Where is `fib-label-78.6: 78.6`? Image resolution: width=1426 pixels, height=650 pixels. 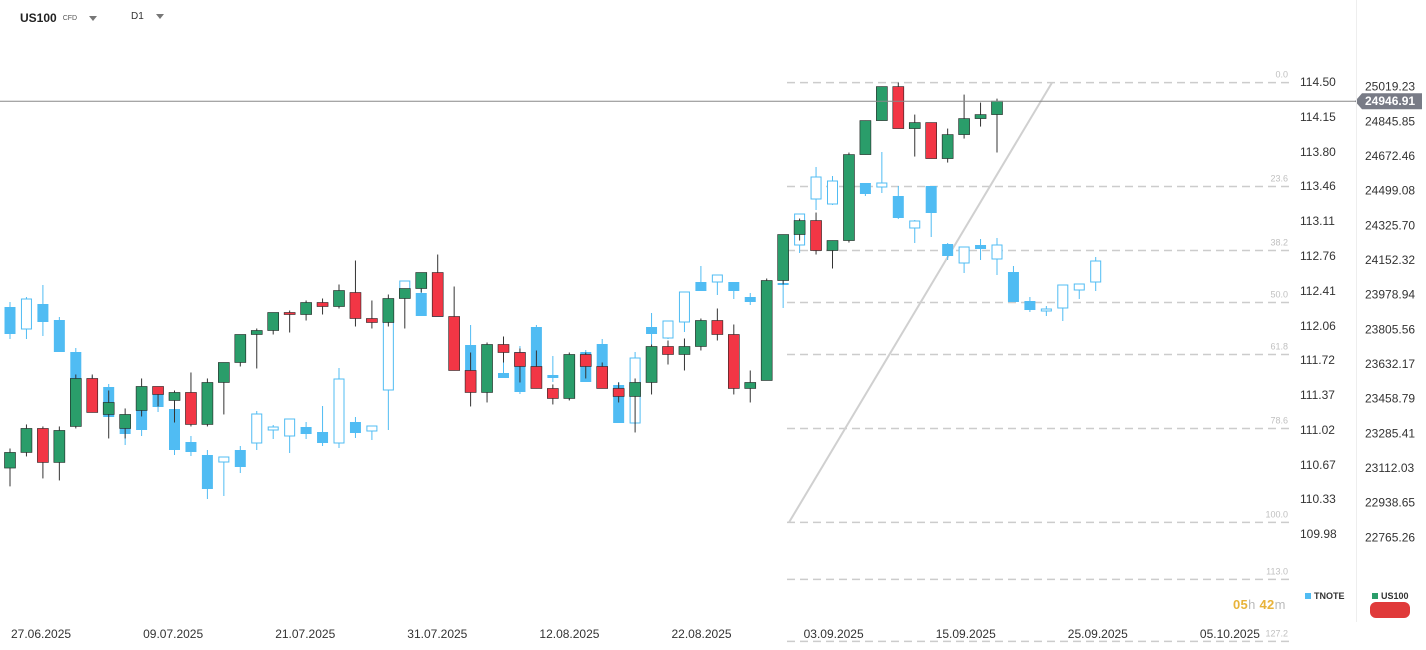 fib-label-78.6: 78.6 is located at coordinates (1279, 420).